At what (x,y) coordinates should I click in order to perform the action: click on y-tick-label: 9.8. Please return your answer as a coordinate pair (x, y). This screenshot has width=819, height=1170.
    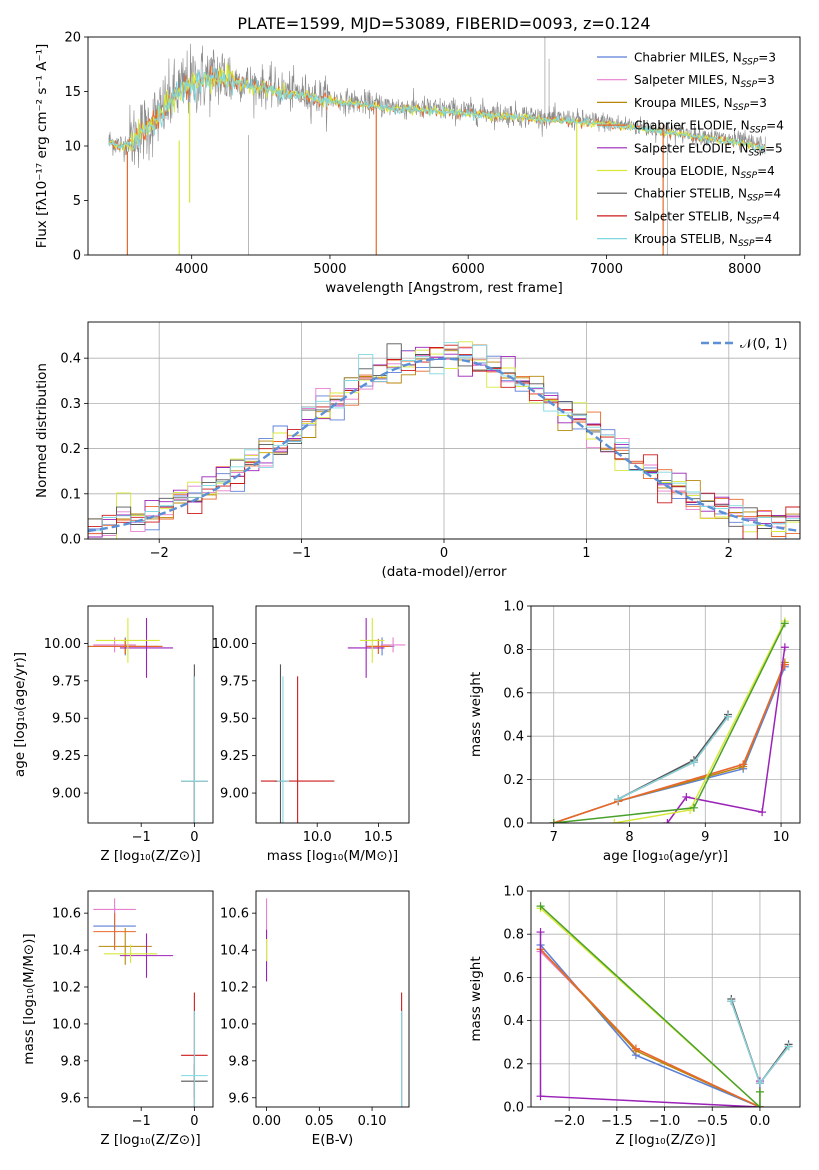
    Looking at the image, I should click on (238, 1061).